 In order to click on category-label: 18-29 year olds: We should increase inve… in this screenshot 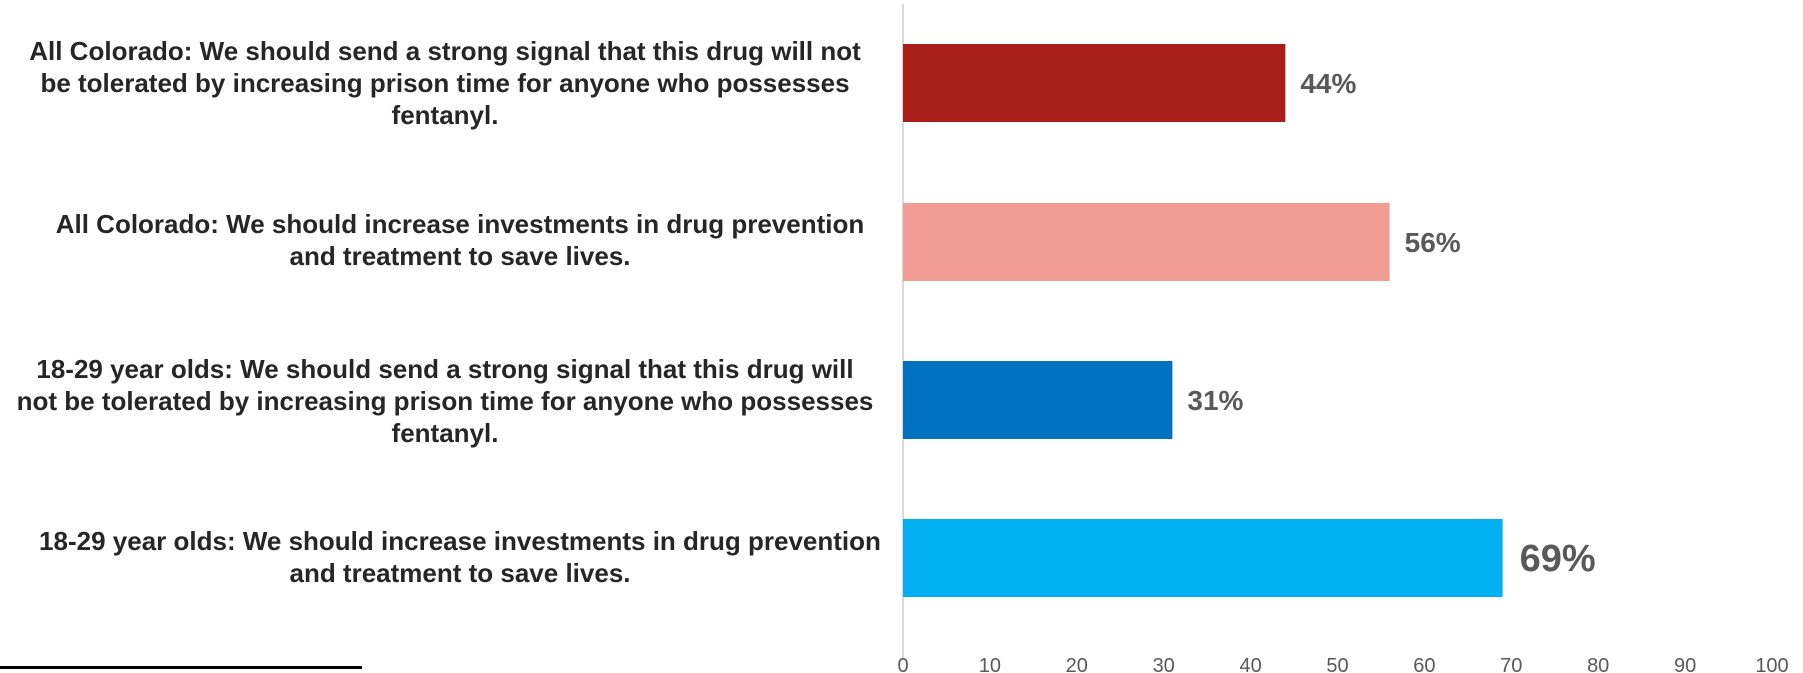, I will do `click(460, 557)`.